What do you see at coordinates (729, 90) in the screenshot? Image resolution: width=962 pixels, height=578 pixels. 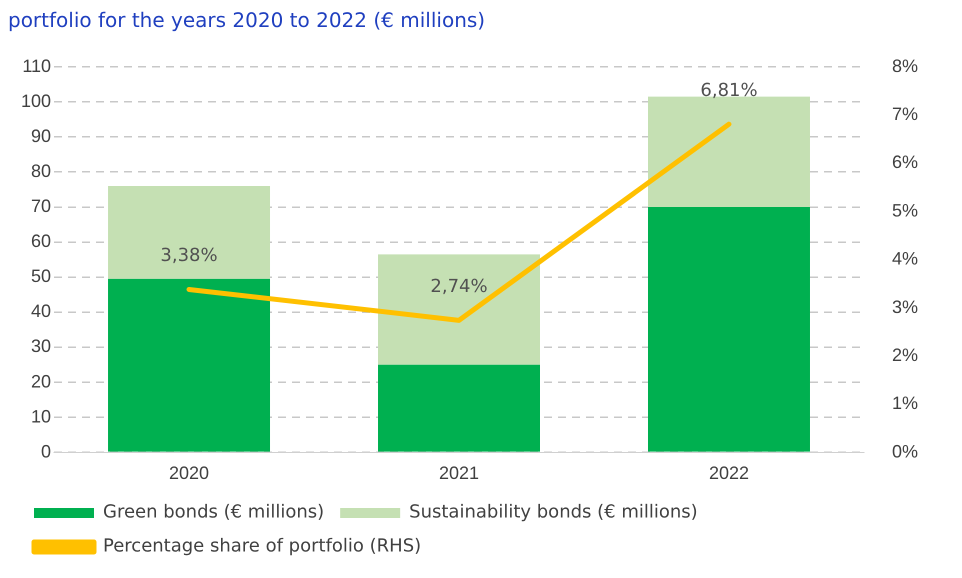 I see `data-label: 6,81%` at bounding box center [729, 90].